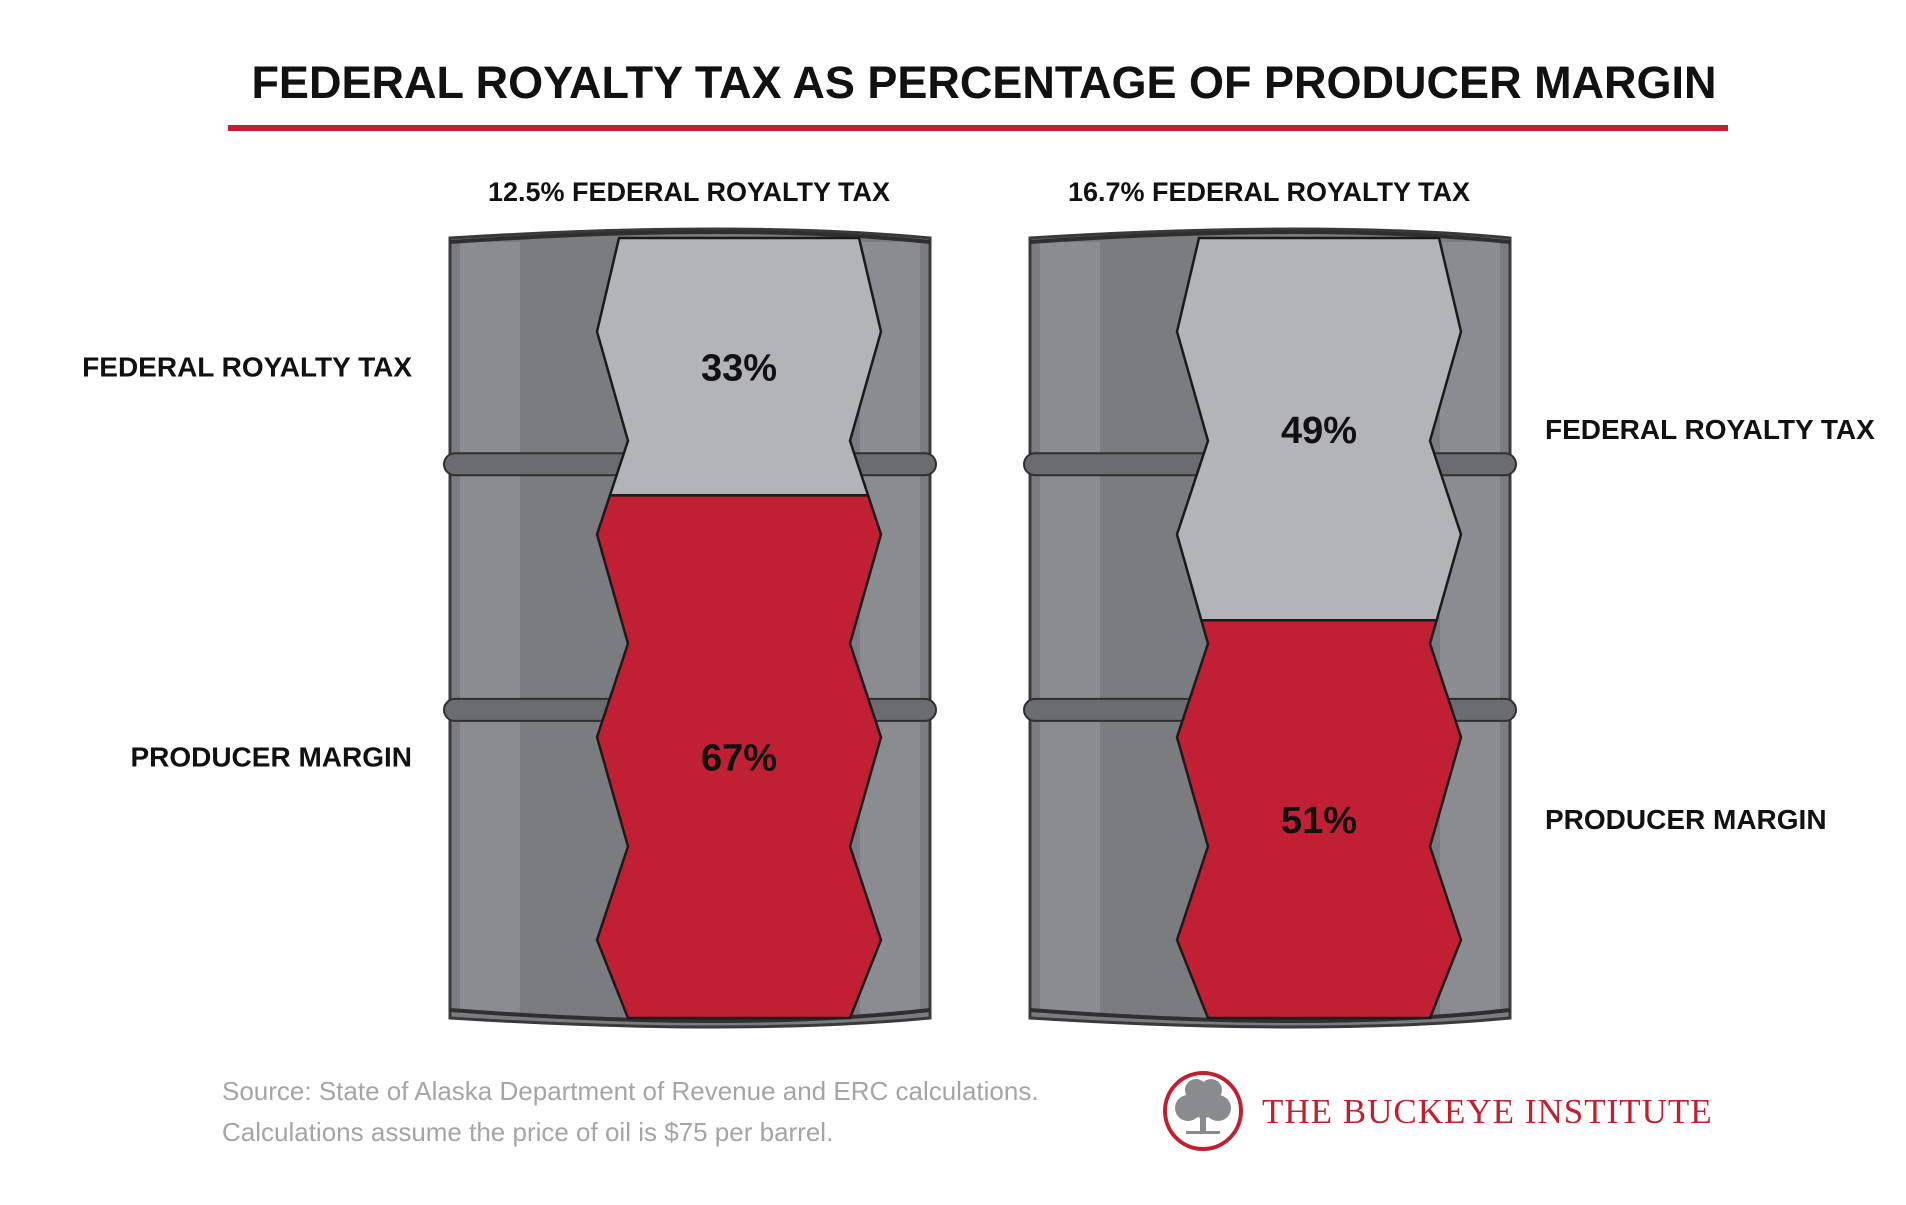 Image resolution: width=1906 pixels, height=1205 pixels. Describe the element at coordinates (1203, 1132) in the screenshot. I see `tree-icon-ground` at that location.